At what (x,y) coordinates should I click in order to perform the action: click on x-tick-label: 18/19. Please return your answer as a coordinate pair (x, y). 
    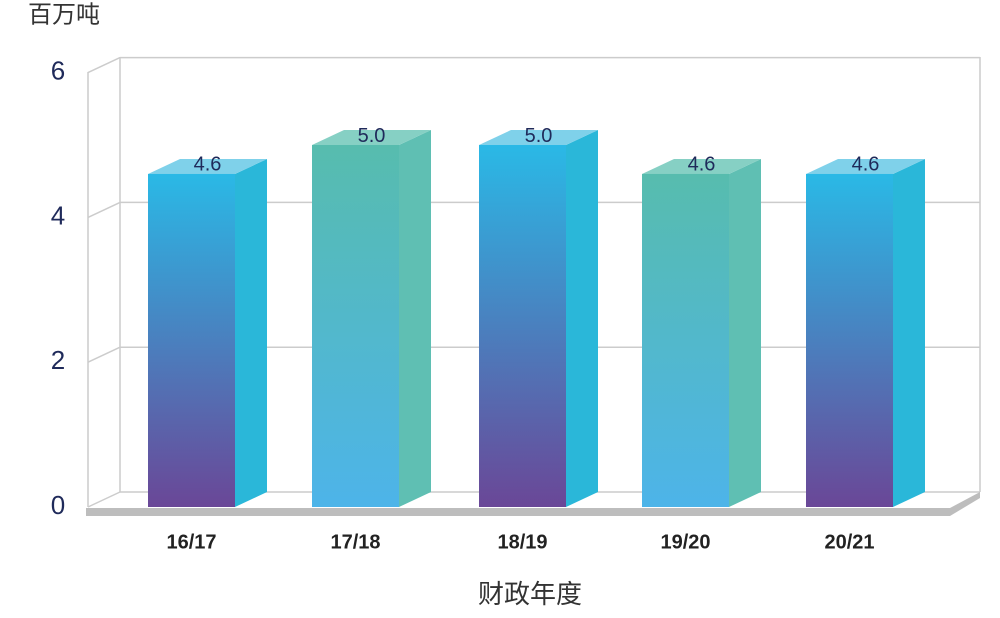
    Looking at the image, I should click on (522, 542).